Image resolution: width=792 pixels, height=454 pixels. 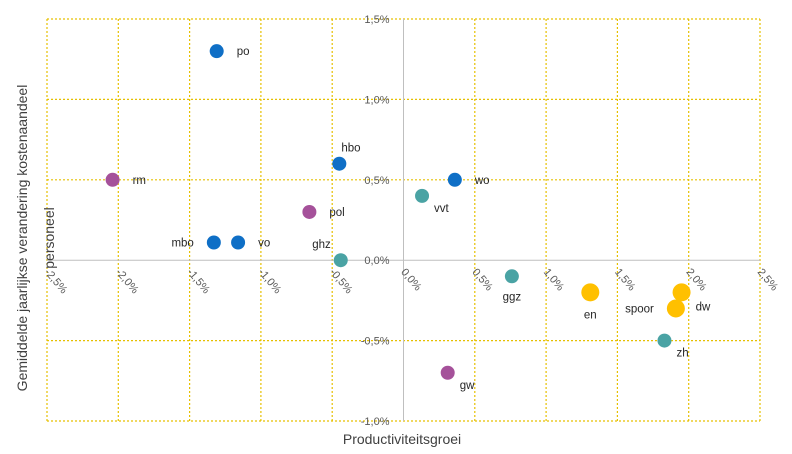 What do you see at coordinates (375, 221) in the screenshot?
I see `y-tick-labels: -1,0% -0,5% 0,0% 0,5% 1,0% 1,5%` at bounding box center [375, 221].